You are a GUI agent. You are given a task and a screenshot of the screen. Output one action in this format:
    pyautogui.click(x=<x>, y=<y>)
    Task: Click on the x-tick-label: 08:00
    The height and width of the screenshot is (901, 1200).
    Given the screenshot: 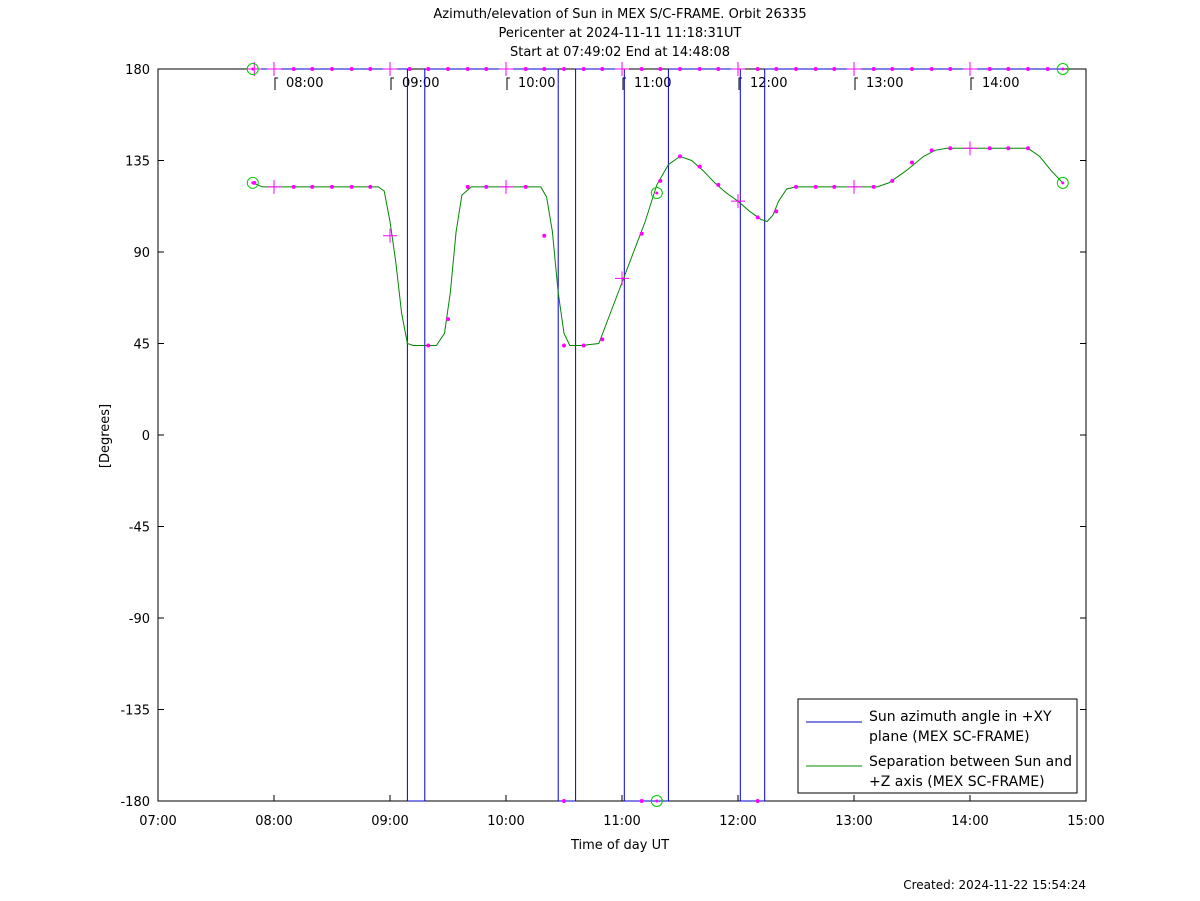 What is the action you would take?
    pyautogui.click(x=273, y=821)
    